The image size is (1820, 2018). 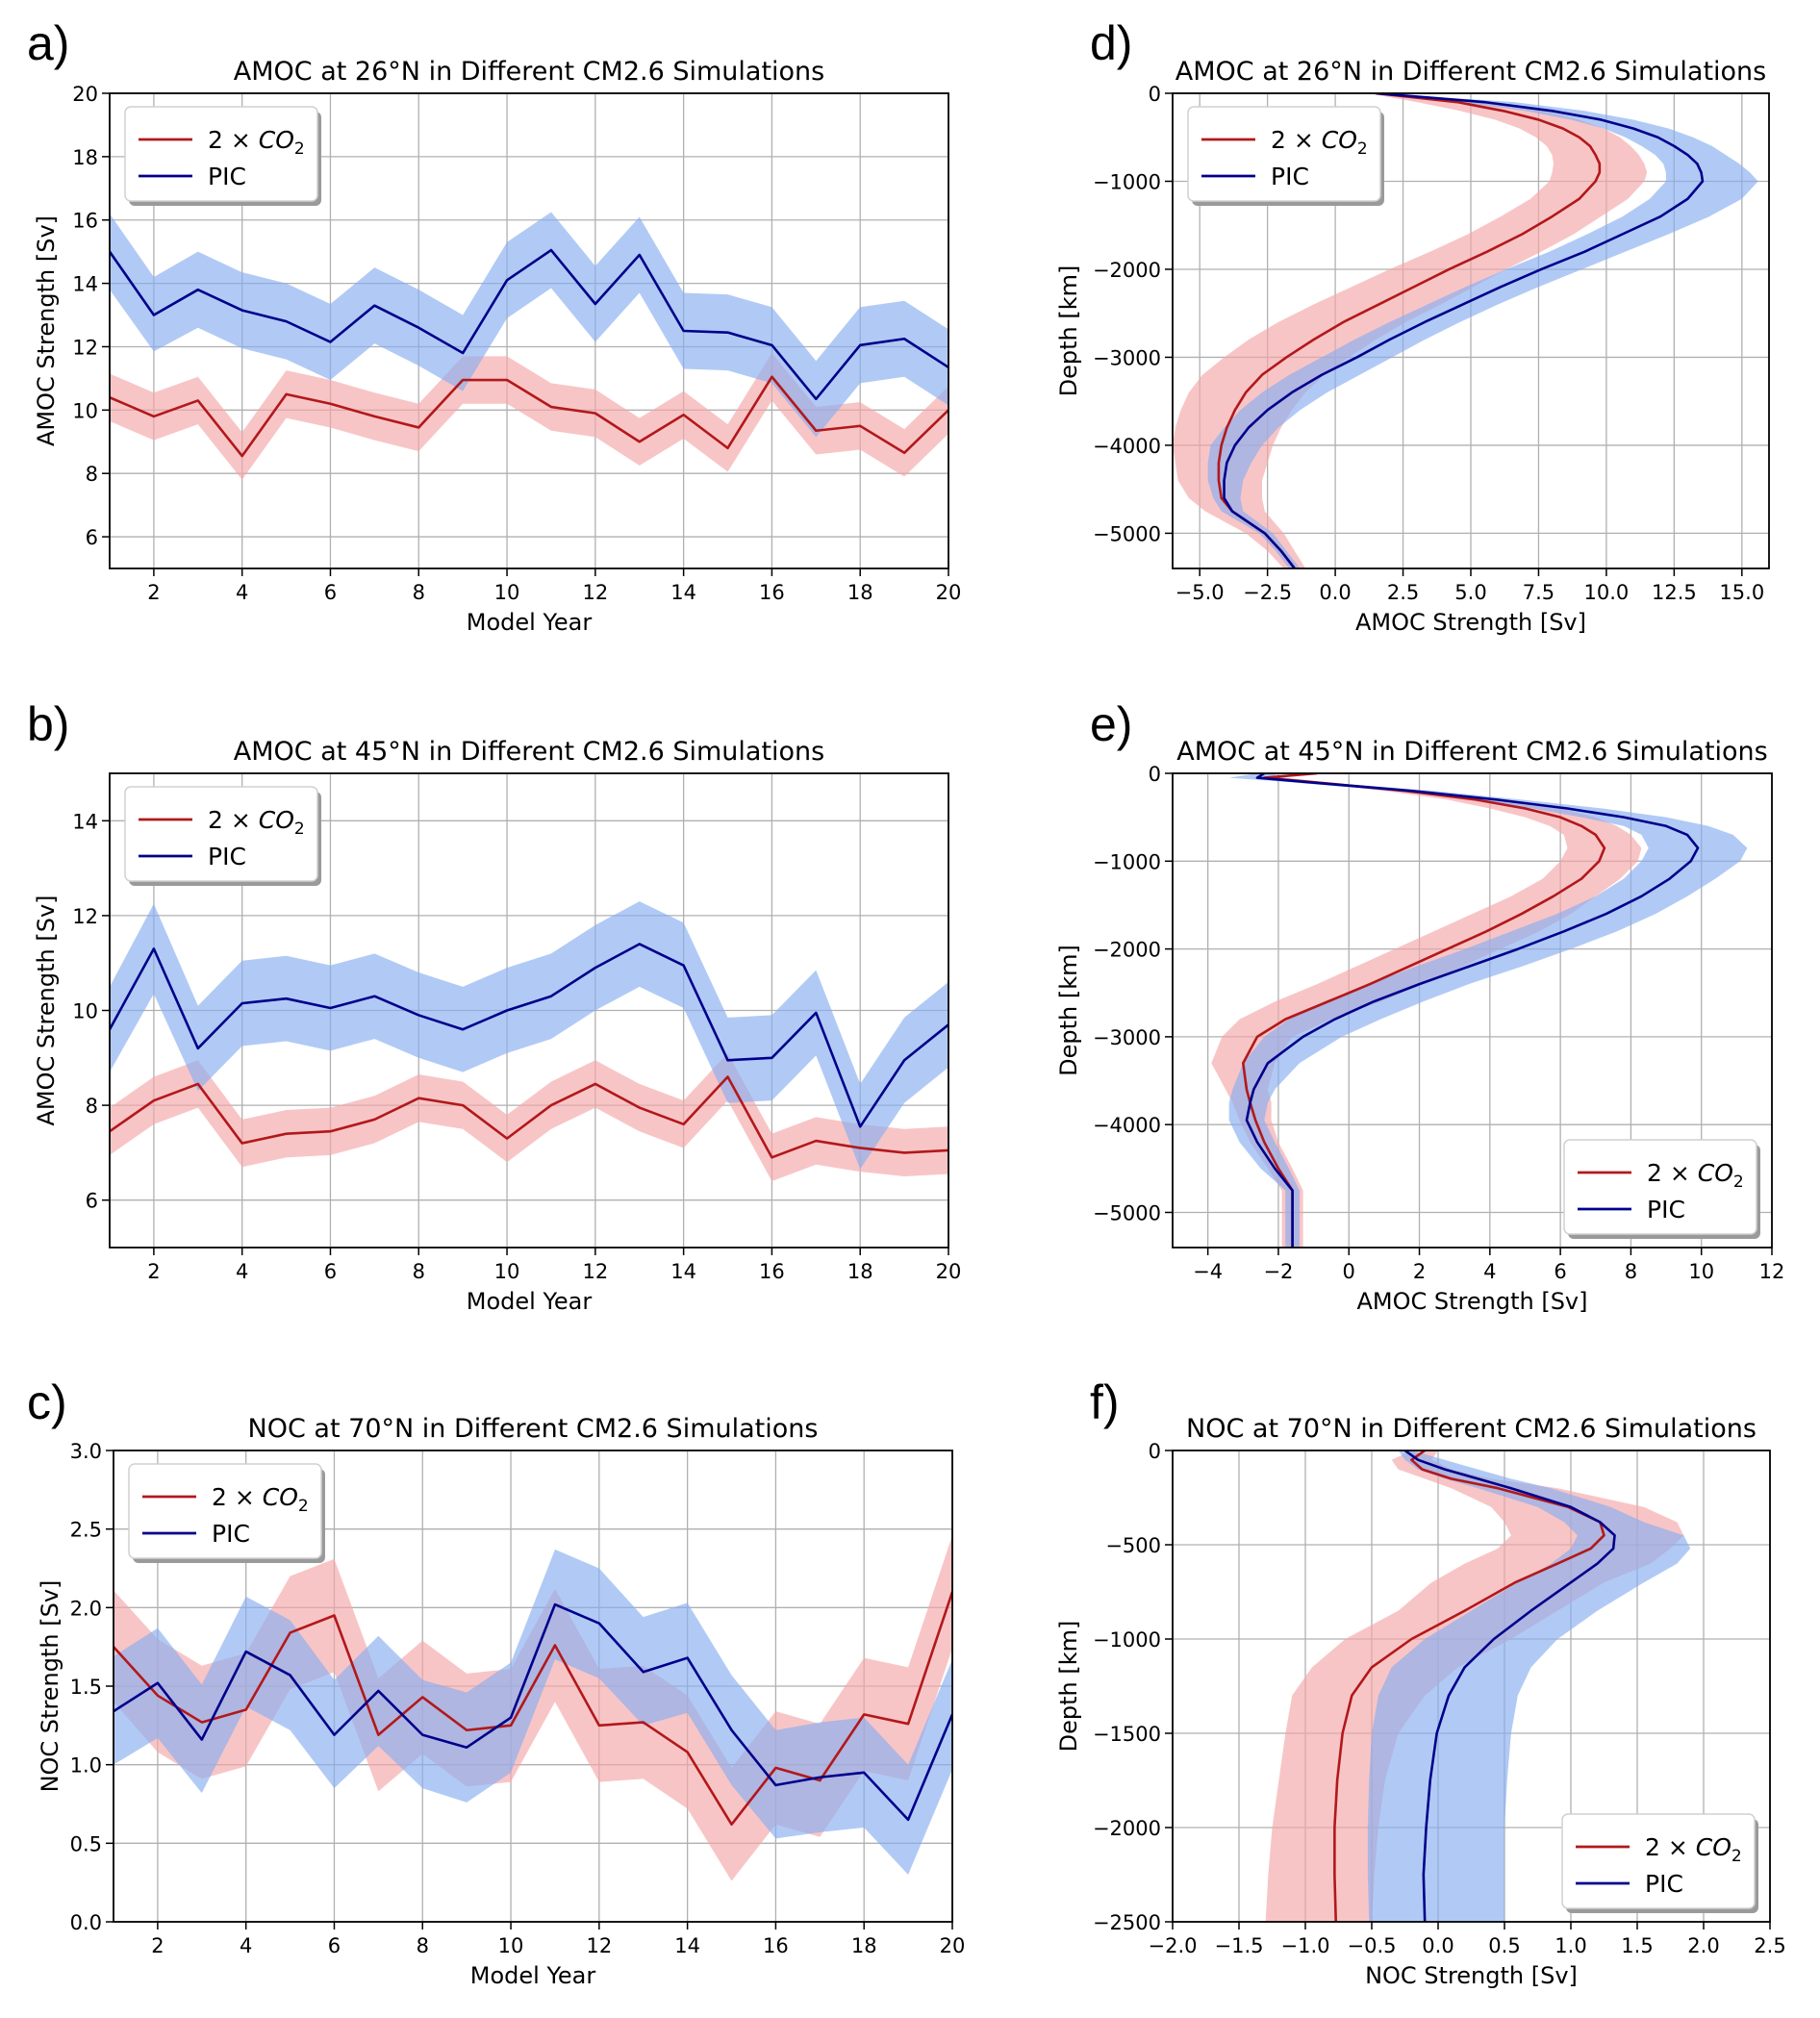 What do you see at coordinates (1306, 1945) in the screenshot?
I see `x-tick-label: −1.0` at bounding box center [1306, 1945].